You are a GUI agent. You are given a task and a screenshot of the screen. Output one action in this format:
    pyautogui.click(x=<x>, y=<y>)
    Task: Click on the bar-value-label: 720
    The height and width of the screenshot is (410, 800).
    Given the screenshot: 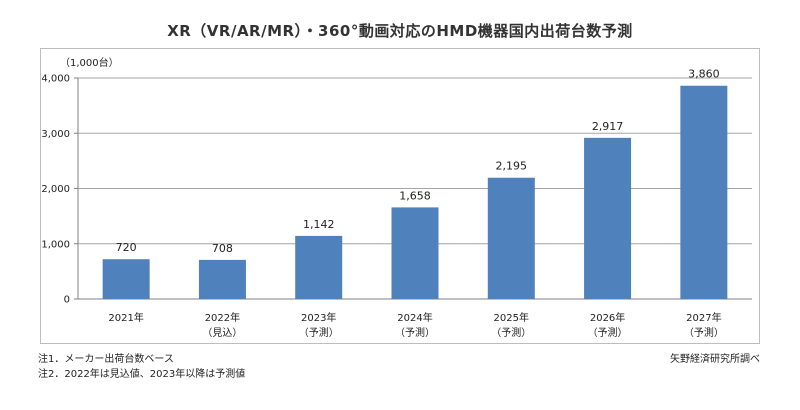 What is the action you would take?
    pyautogui.click(x=126, y=247)
    